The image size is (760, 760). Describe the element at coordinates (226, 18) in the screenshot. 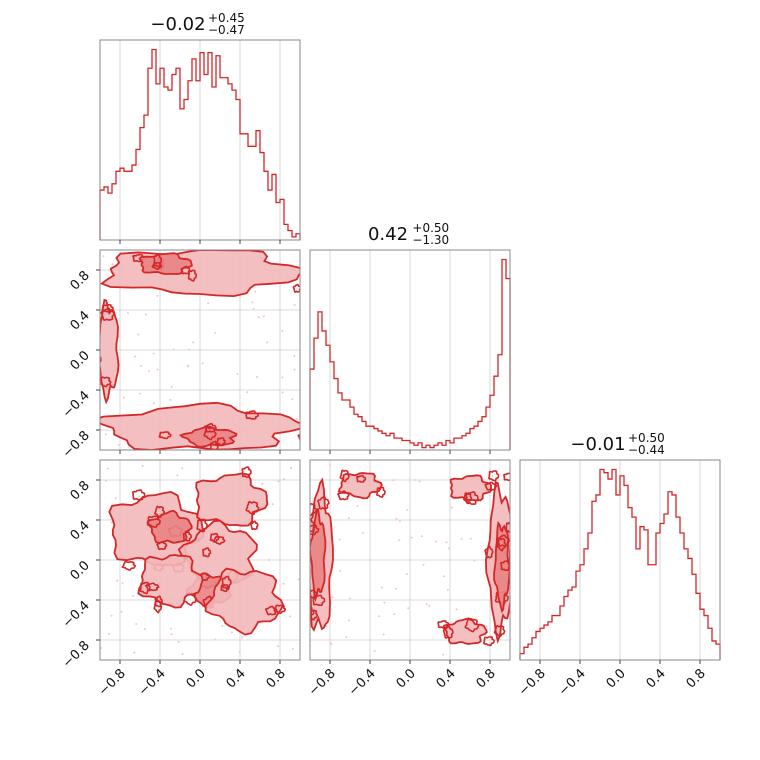

I see `panel-title-upper: +0.45` at that location.